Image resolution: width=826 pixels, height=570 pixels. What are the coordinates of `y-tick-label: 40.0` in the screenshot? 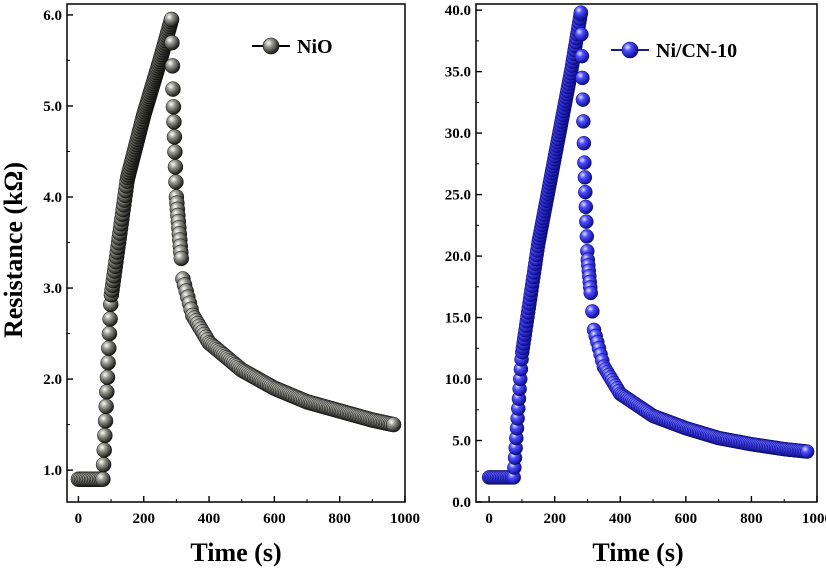 It's located at (458, 11).